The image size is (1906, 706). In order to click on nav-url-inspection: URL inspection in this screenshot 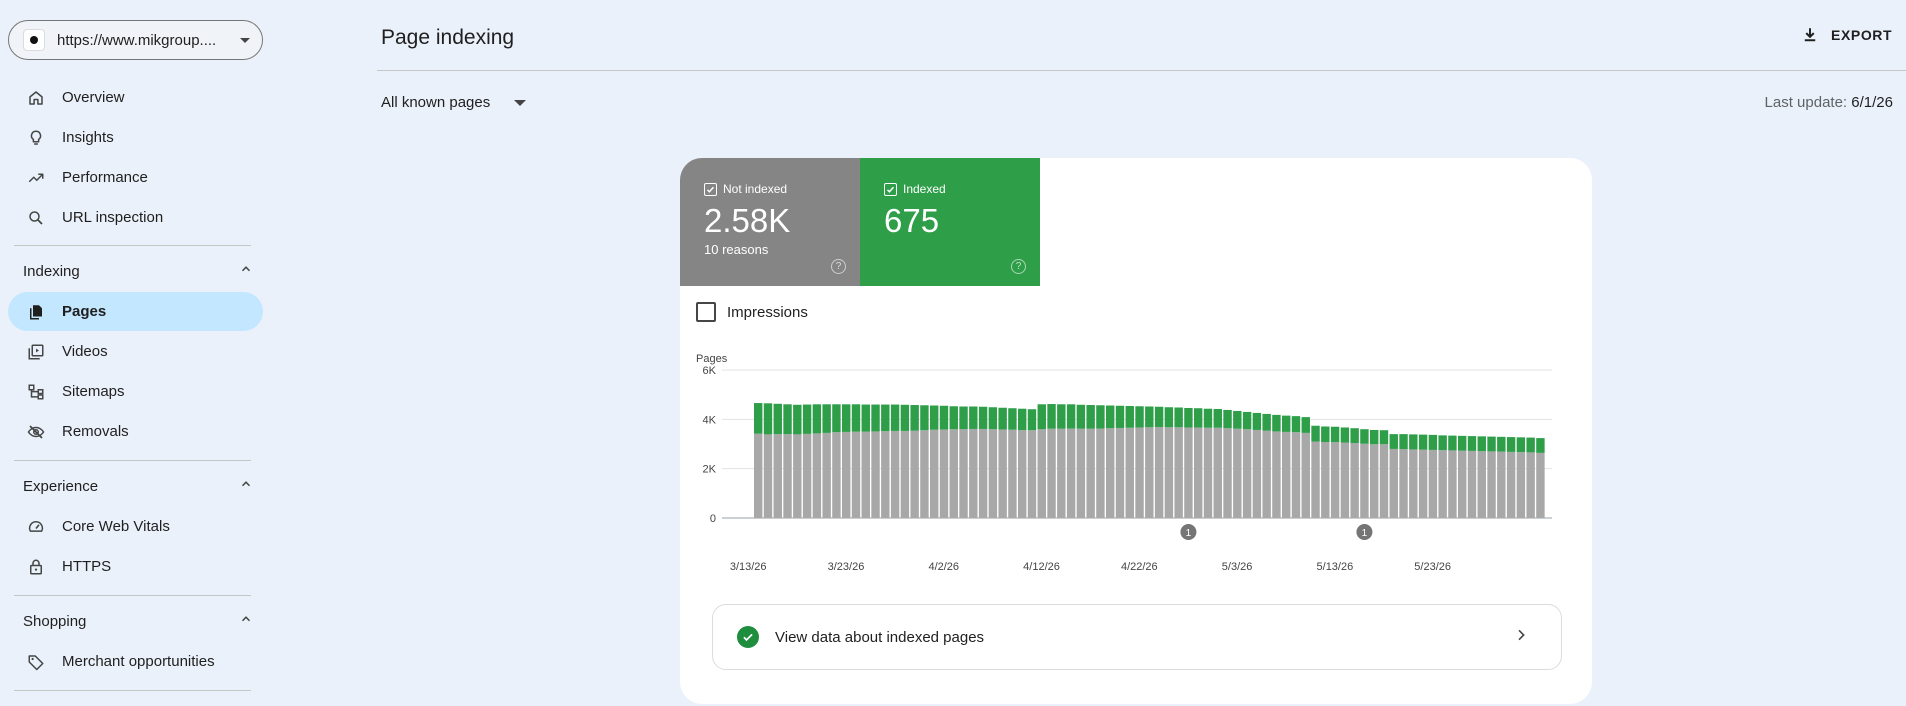, I will do `click(135, 217)`.